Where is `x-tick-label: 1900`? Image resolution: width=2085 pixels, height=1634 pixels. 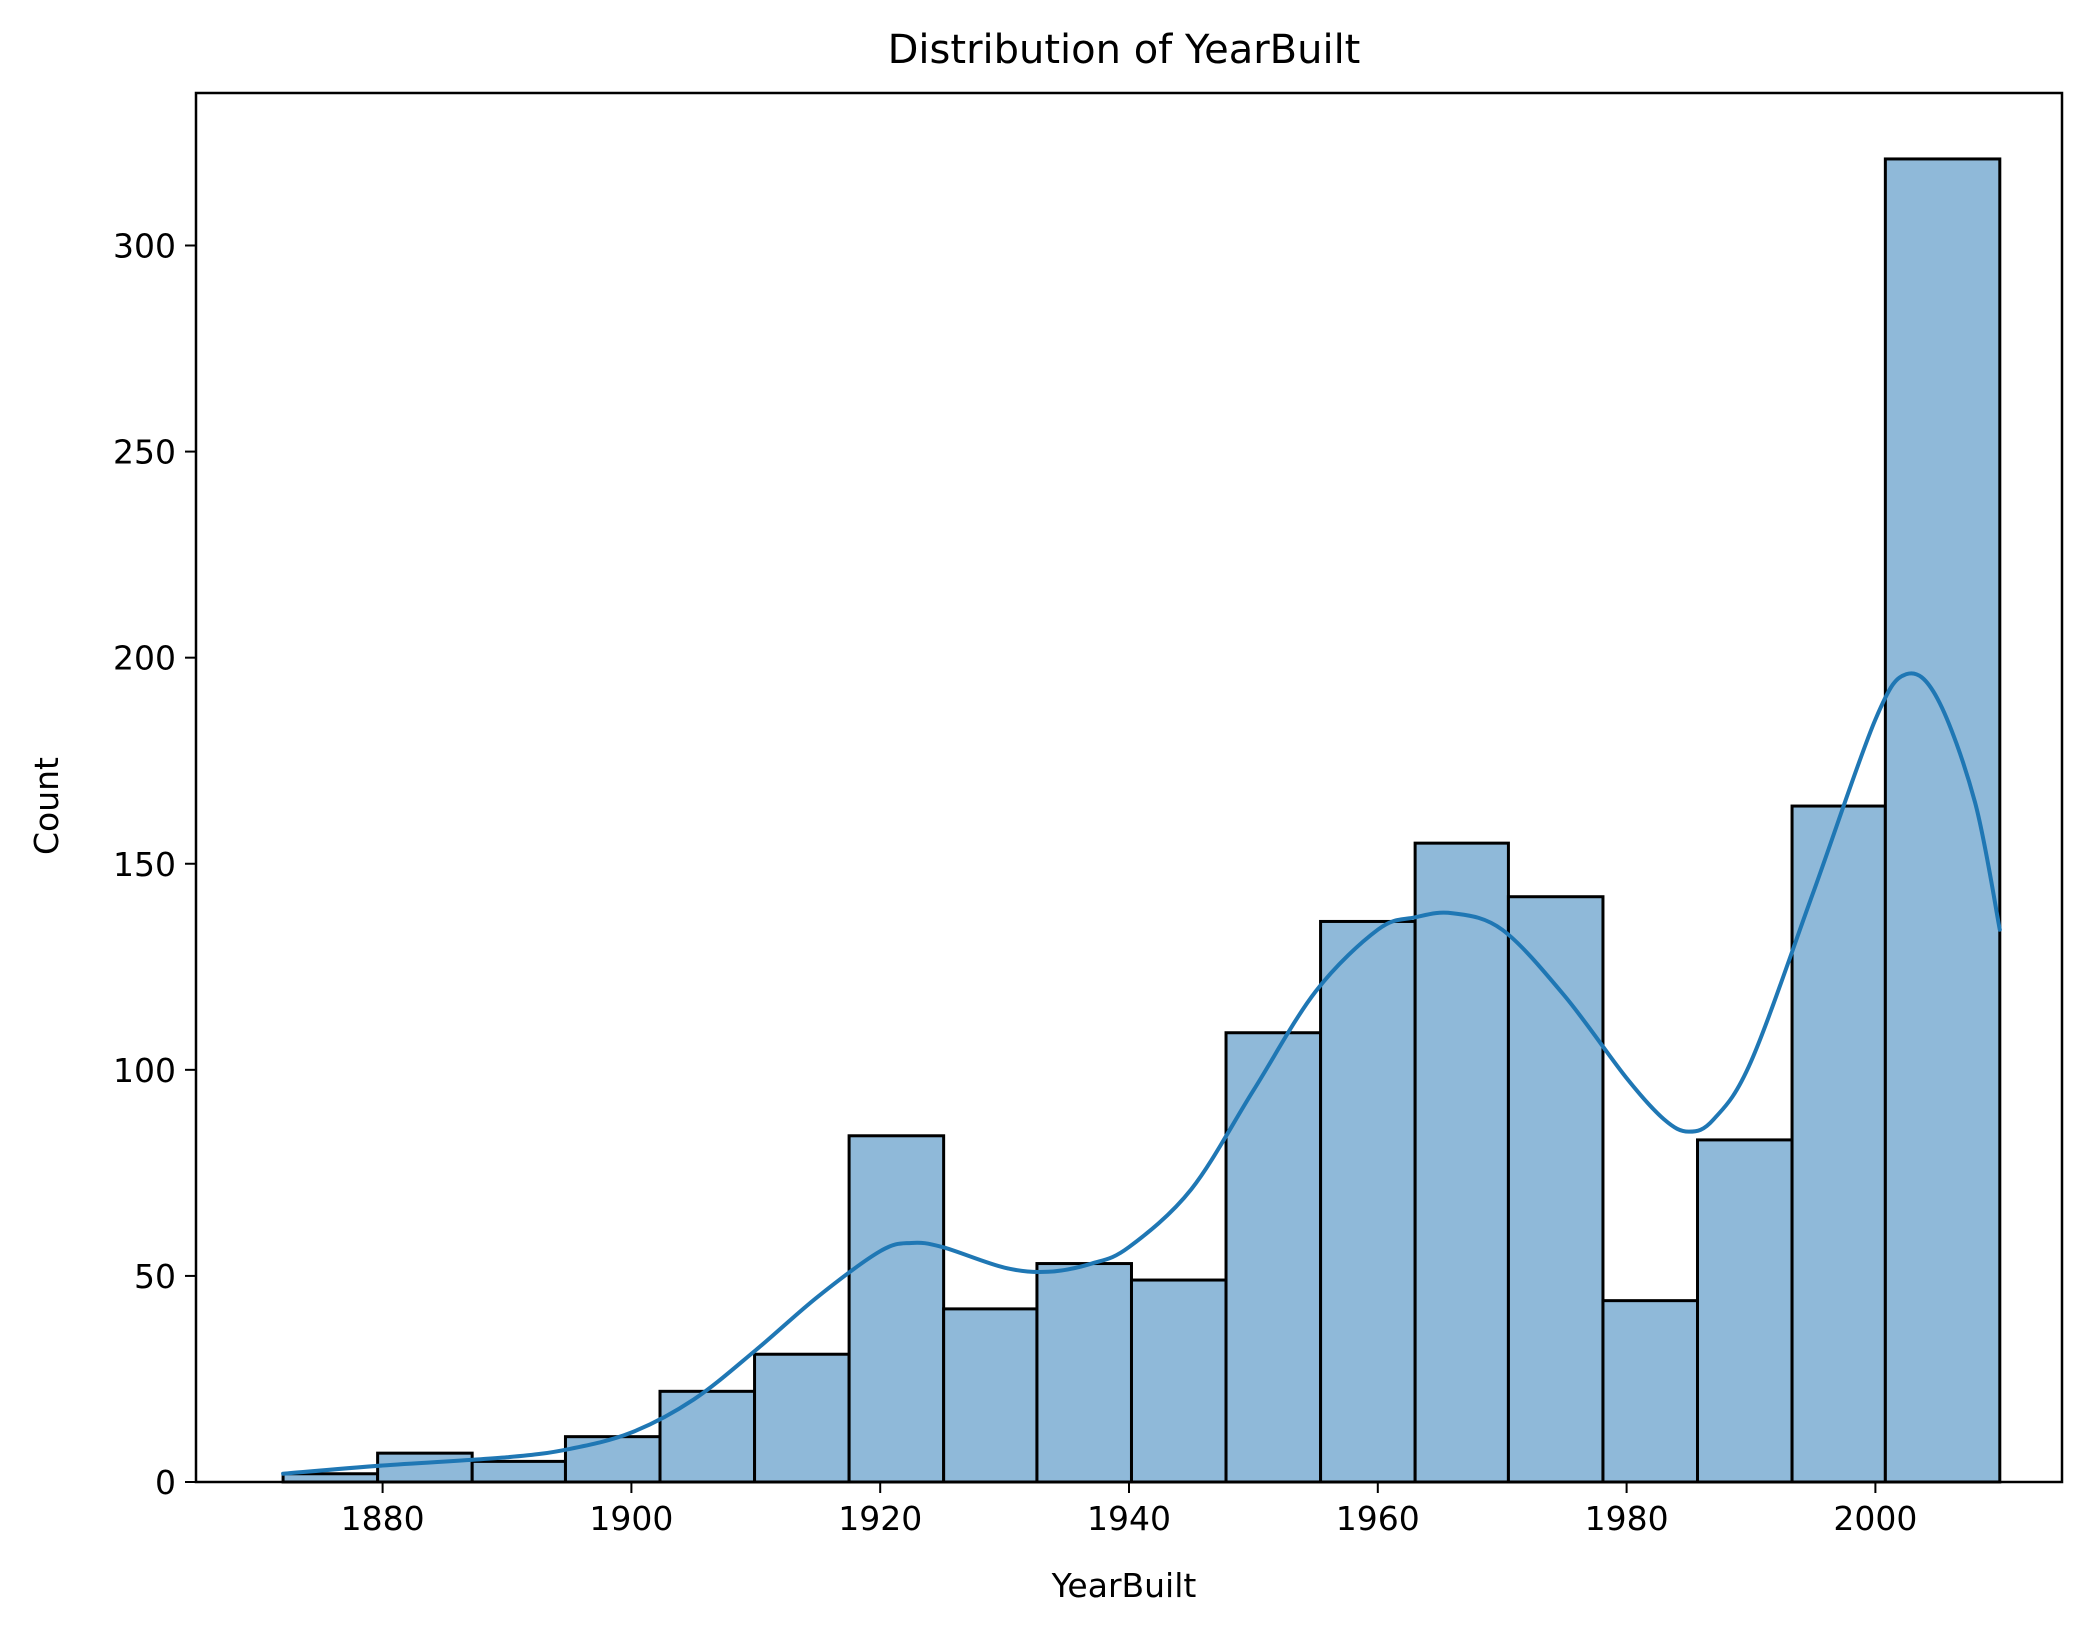
x-tick-label: 1900 is located at coordinates (631, 1518).